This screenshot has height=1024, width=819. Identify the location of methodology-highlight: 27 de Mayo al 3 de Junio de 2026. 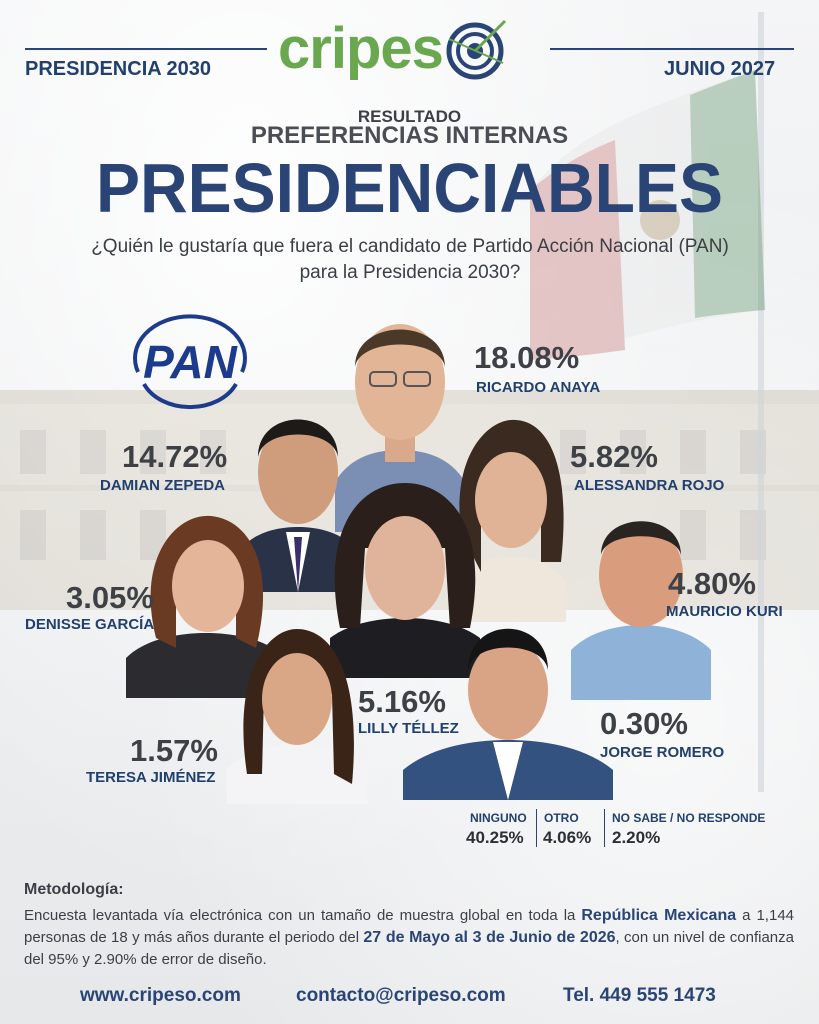
(489, 937).